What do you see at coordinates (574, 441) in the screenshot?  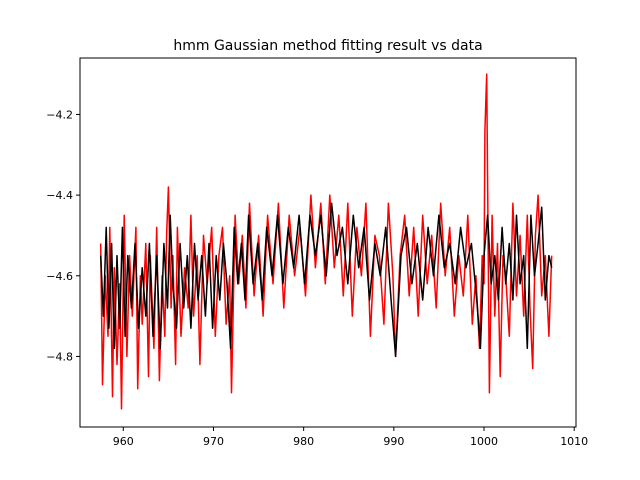 I see `x-tick-label: 1010` at bounding box center [574, 441].